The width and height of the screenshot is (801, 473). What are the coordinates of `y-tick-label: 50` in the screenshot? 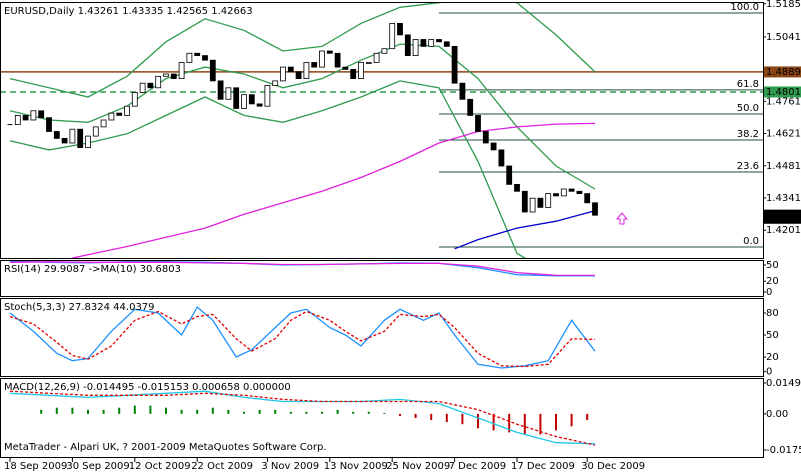 It's located at (772, 265).